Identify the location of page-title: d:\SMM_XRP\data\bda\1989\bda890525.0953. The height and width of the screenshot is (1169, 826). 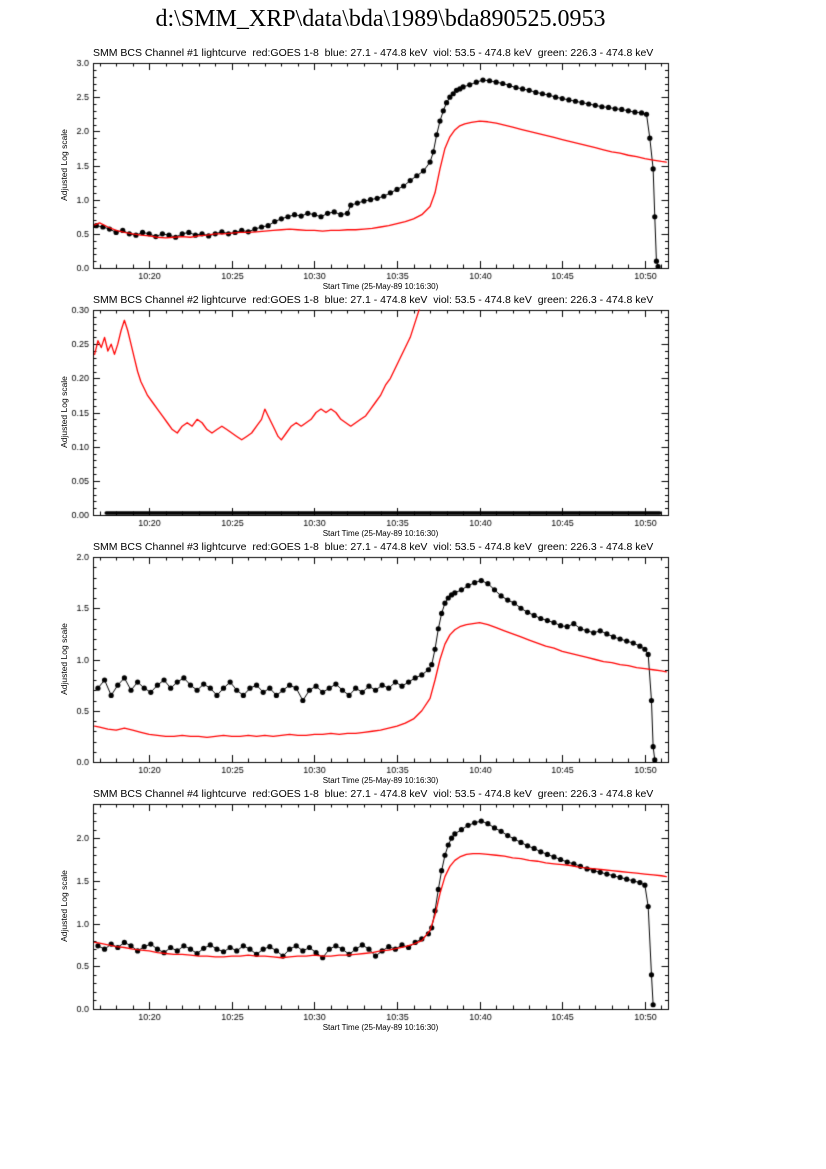
(380, 19).